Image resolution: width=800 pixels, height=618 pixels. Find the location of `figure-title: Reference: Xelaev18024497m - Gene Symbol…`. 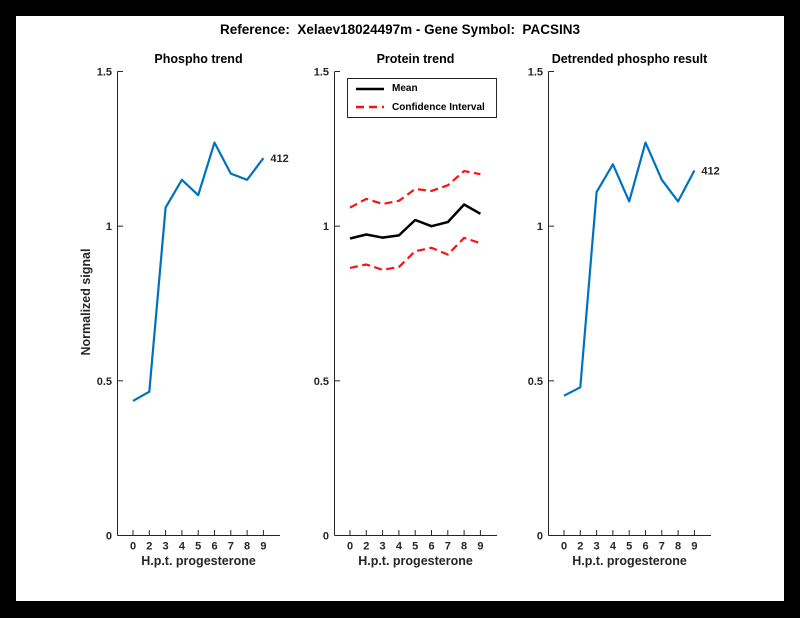

figure-title: Reference: Xelaev18024497m - Gene Symbol… is located at coordinates (400, 29).